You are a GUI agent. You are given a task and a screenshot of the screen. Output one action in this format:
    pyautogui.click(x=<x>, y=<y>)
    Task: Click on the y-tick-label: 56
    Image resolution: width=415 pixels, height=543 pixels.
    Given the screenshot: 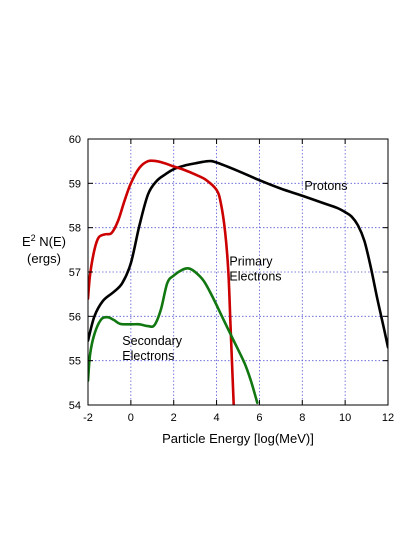 What is the action you would take?
    pyautogui.click(x=75, y=317)
    